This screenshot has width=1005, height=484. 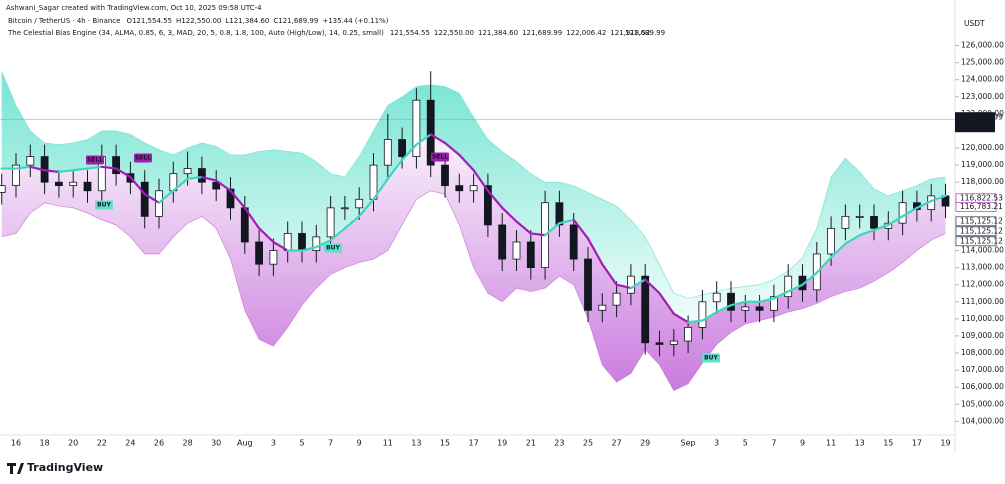 I want to click on y-tick-label: 106,000.00, so click(x=982, y=386).